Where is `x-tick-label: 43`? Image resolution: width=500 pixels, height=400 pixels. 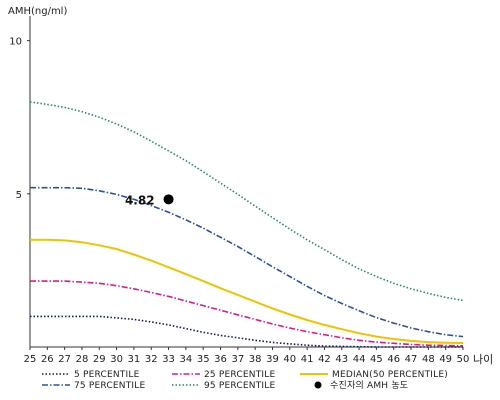 x-tick-label: 43 is located at coordinates (341, 359).